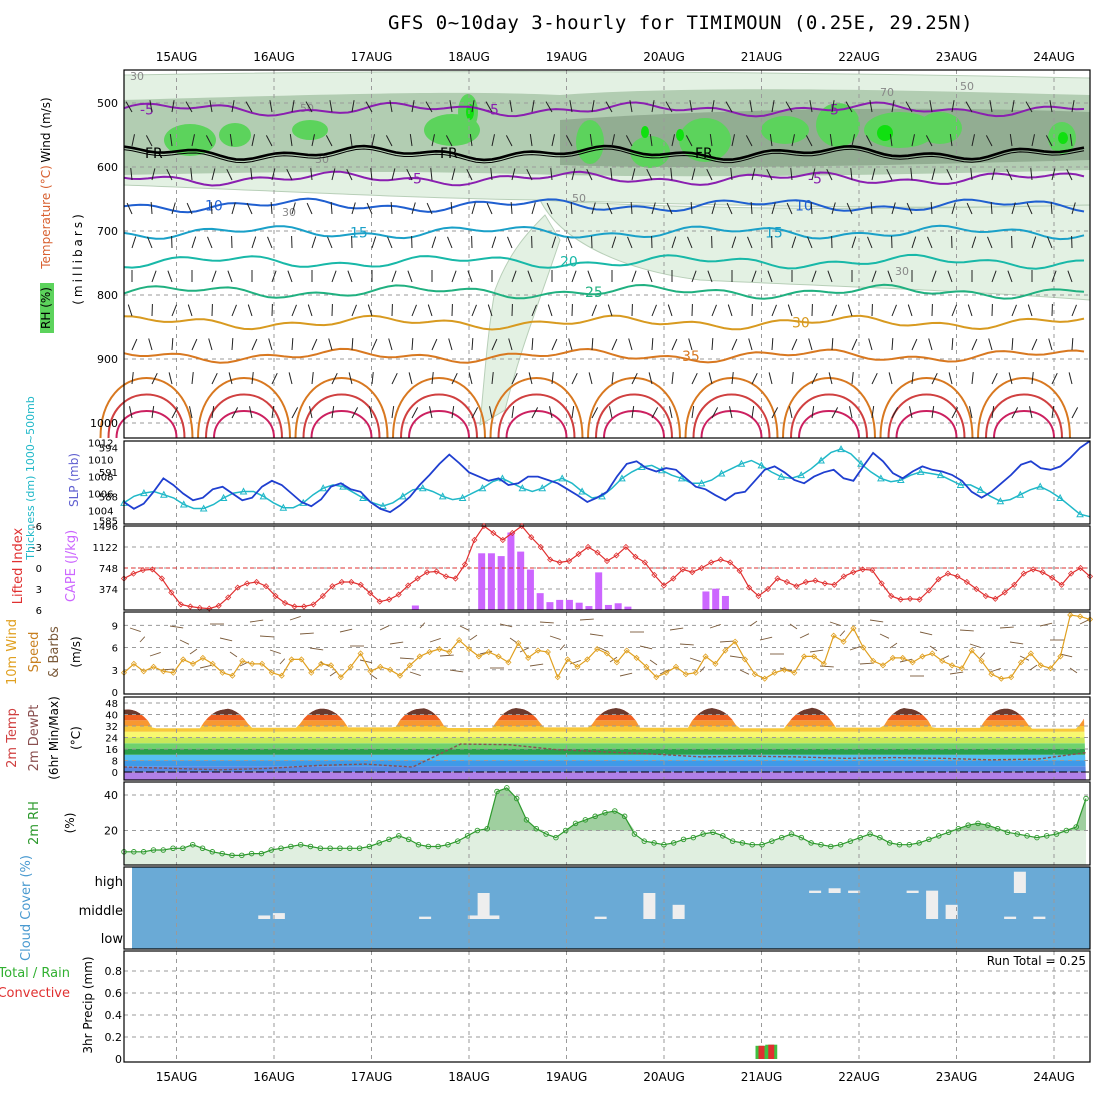 This screenshot has width=1100, height=1100. Describe the element at coordinates (111, 716) in the screenshot. I see `temp-tick-label: 40` at that location.